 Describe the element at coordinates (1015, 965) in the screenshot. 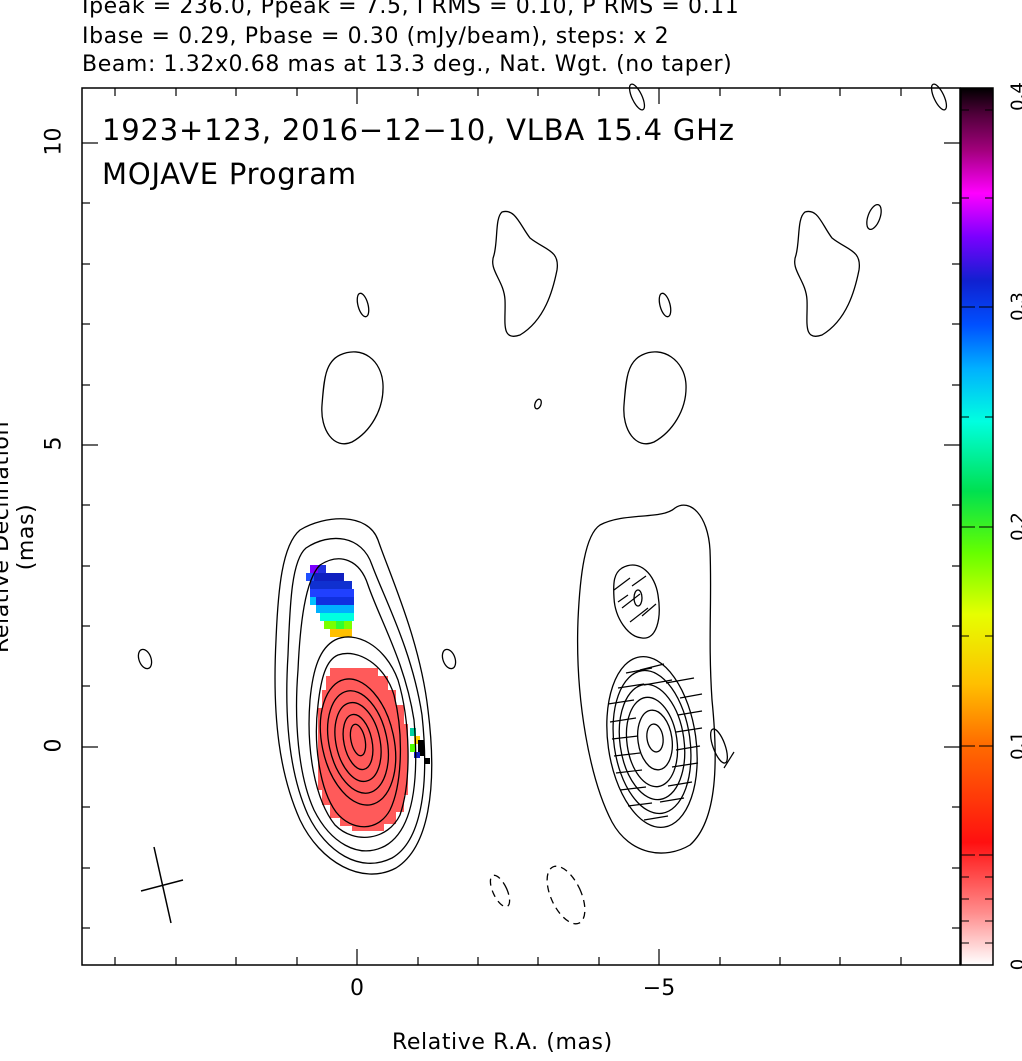

I see `colorbar-tick-0: 0` at that location.